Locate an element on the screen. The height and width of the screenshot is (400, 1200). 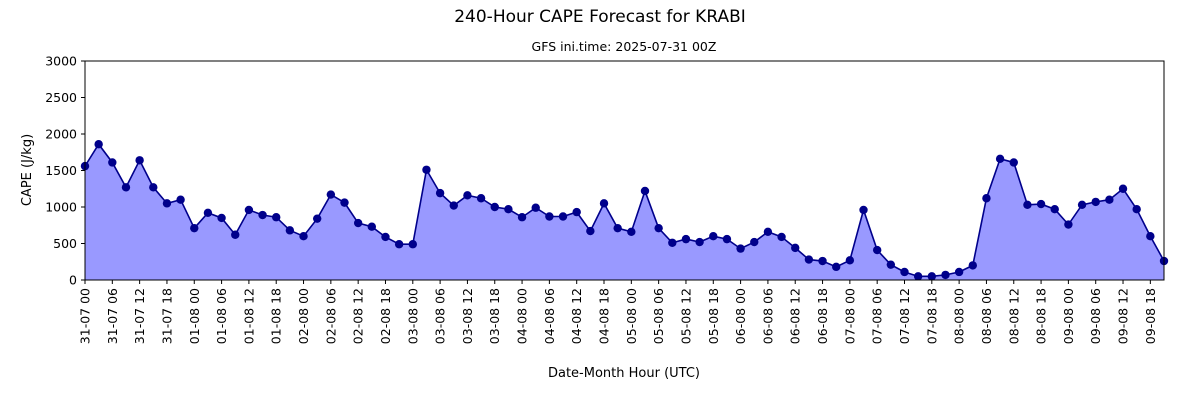
x-tick-label: 05-08 12 is located at coordinates (685, 316).